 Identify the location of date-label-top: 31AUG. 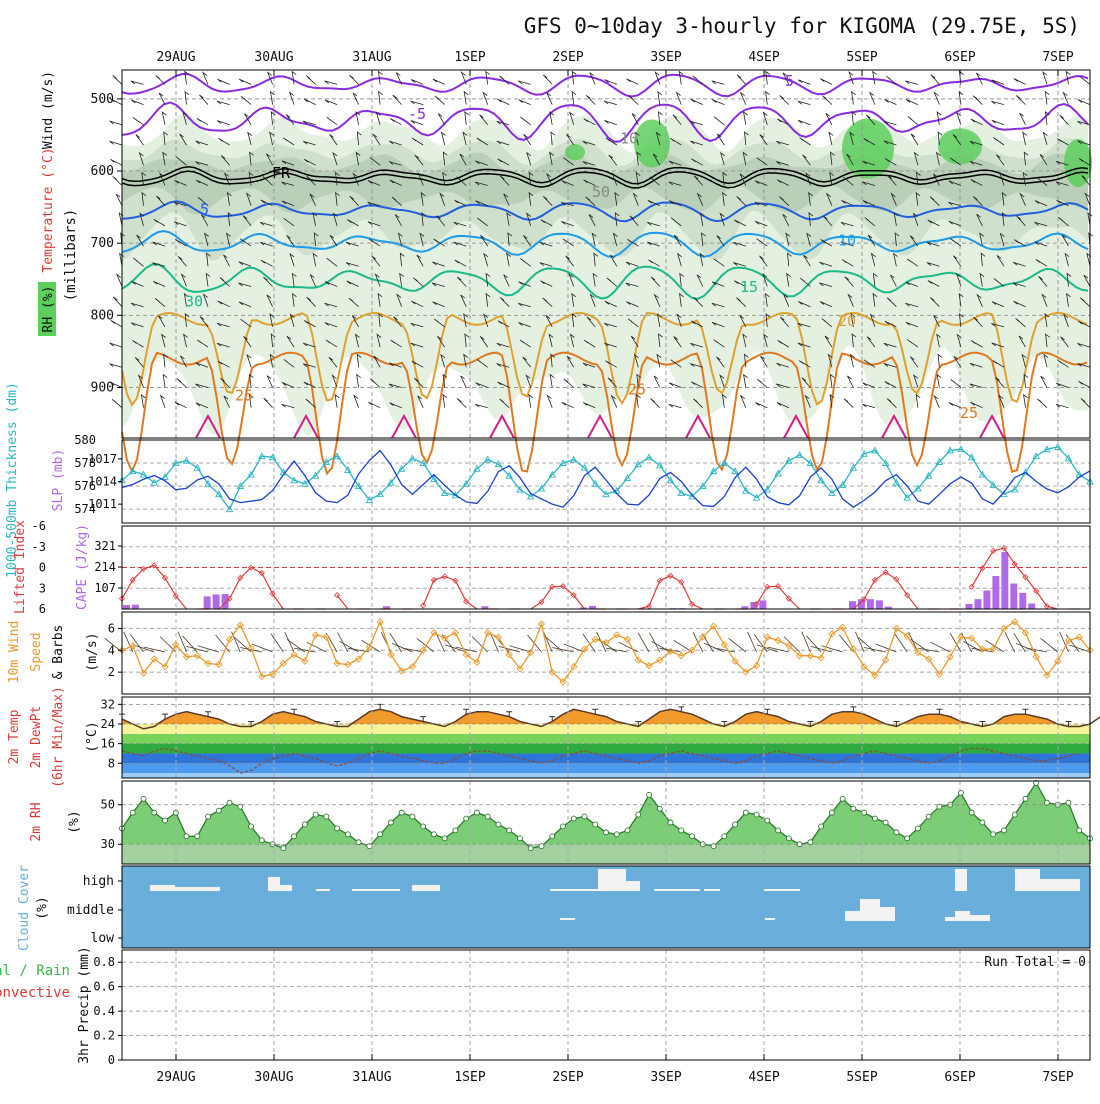
(371, 57).